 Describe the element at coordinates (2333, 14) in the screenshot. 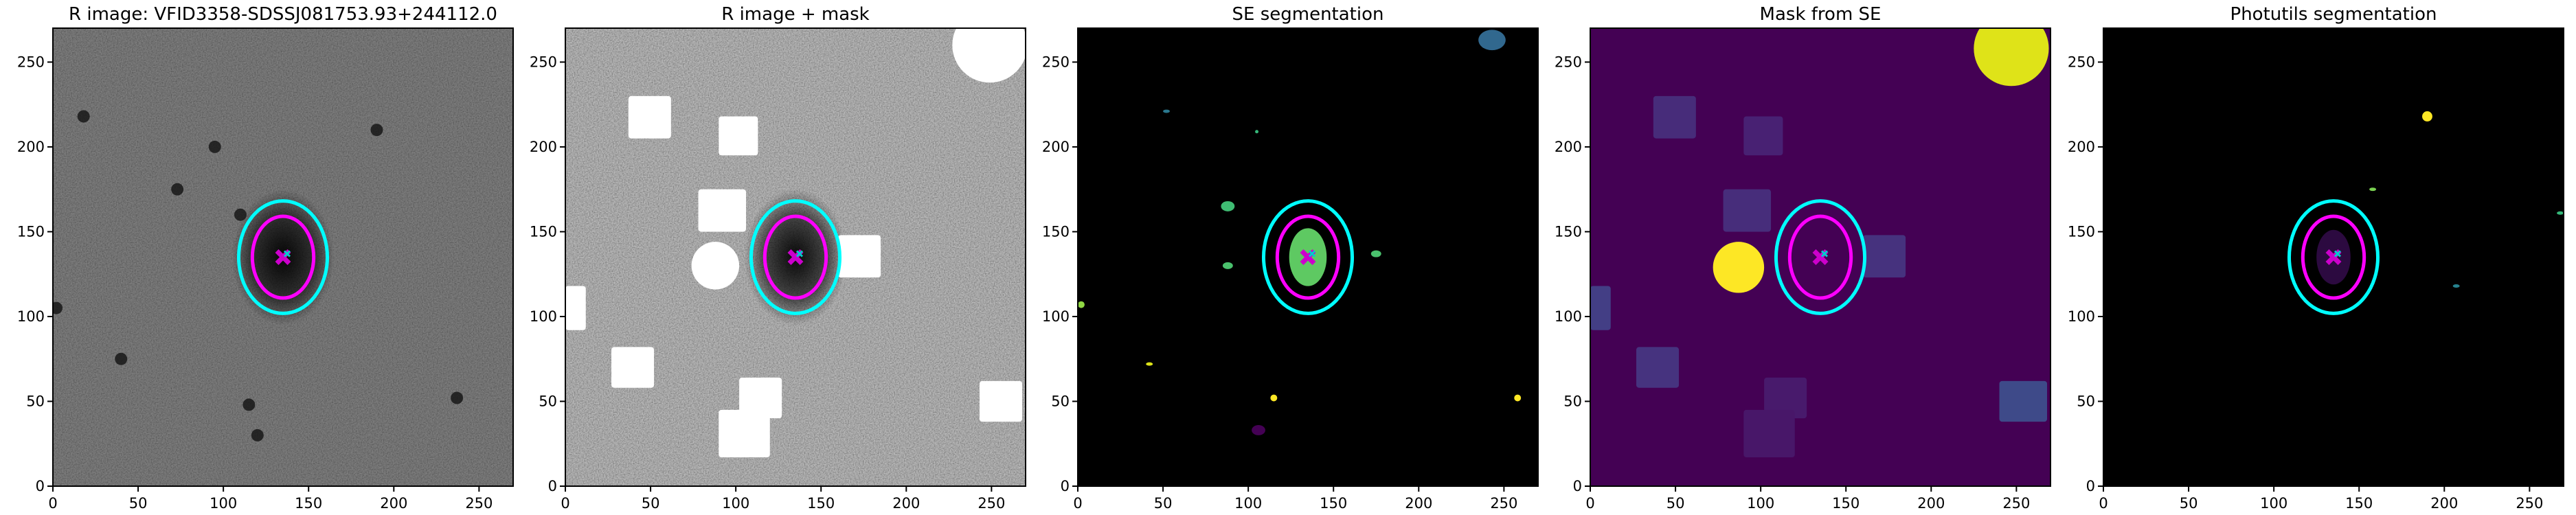

I see `panel-title: Photutils segmentation` at that location.